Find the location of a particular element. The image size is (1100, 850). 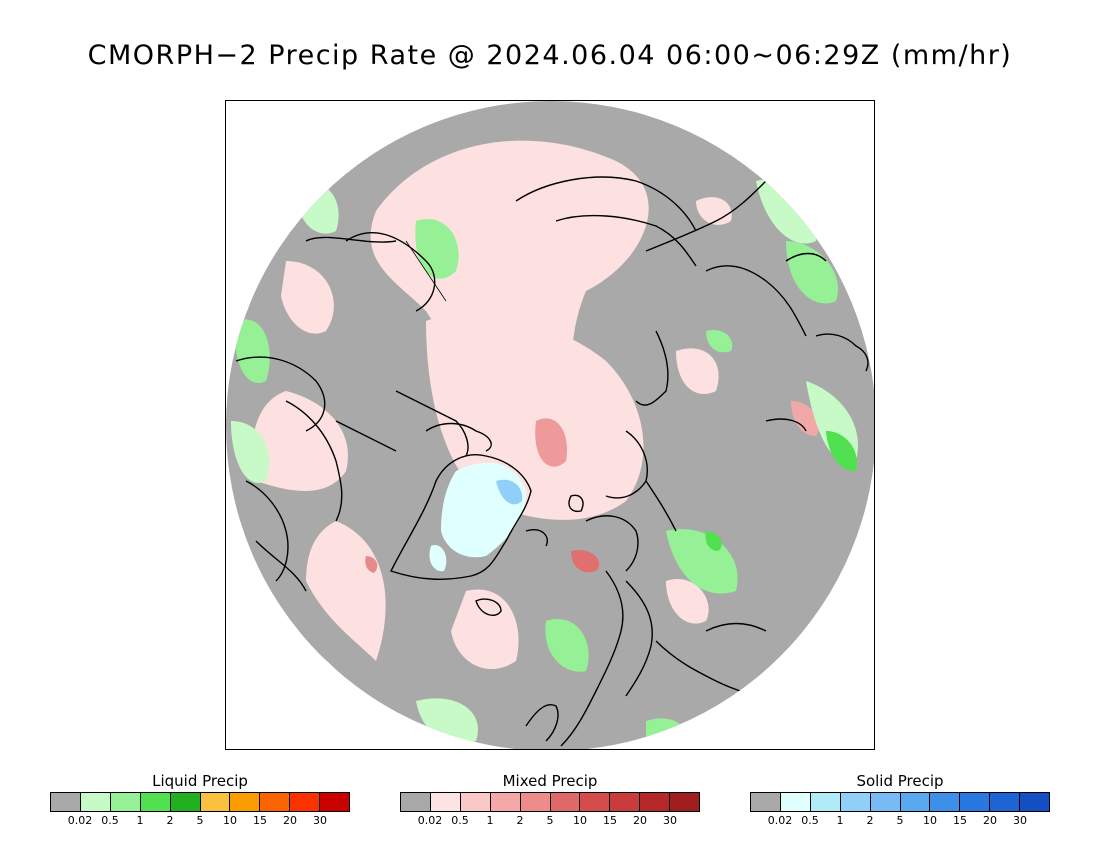

mixed-precip-heavy is located at coordinates (592, 487).